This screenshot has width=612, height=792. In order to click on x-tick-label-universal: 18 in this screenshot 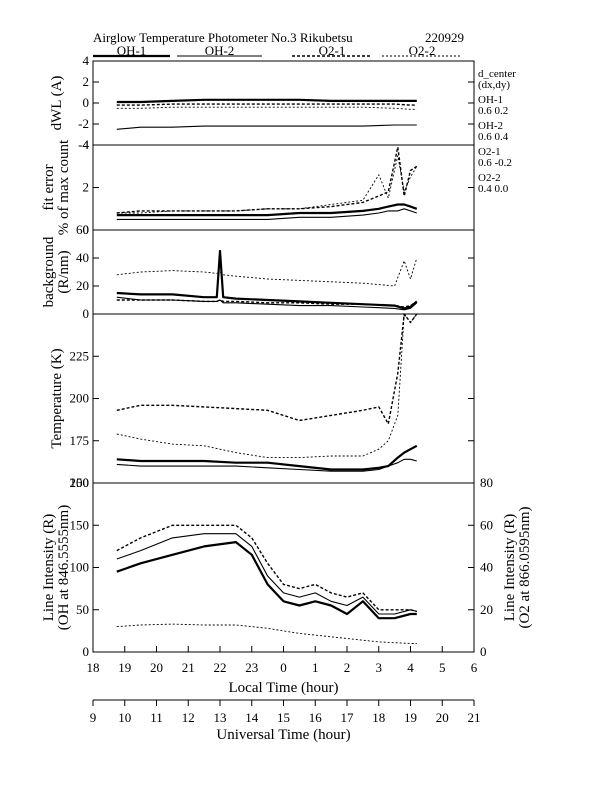, I will do `click(378, 717)`.